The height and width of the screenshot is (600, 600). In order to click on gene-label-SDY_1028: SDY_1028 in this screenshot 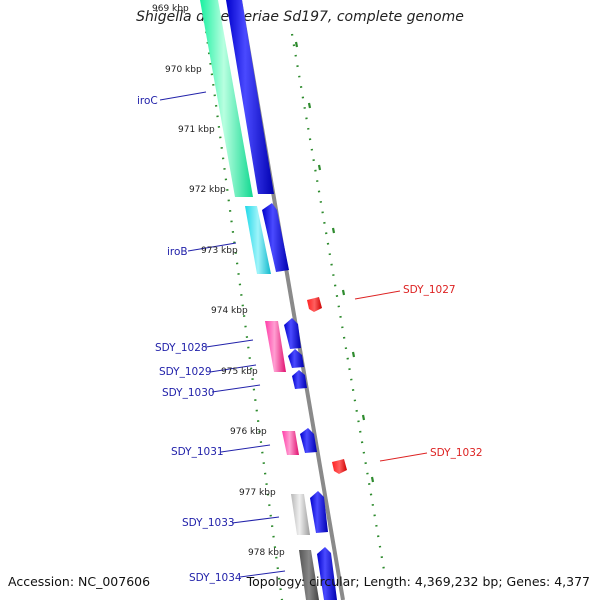, I will do `click(181, 348)`.